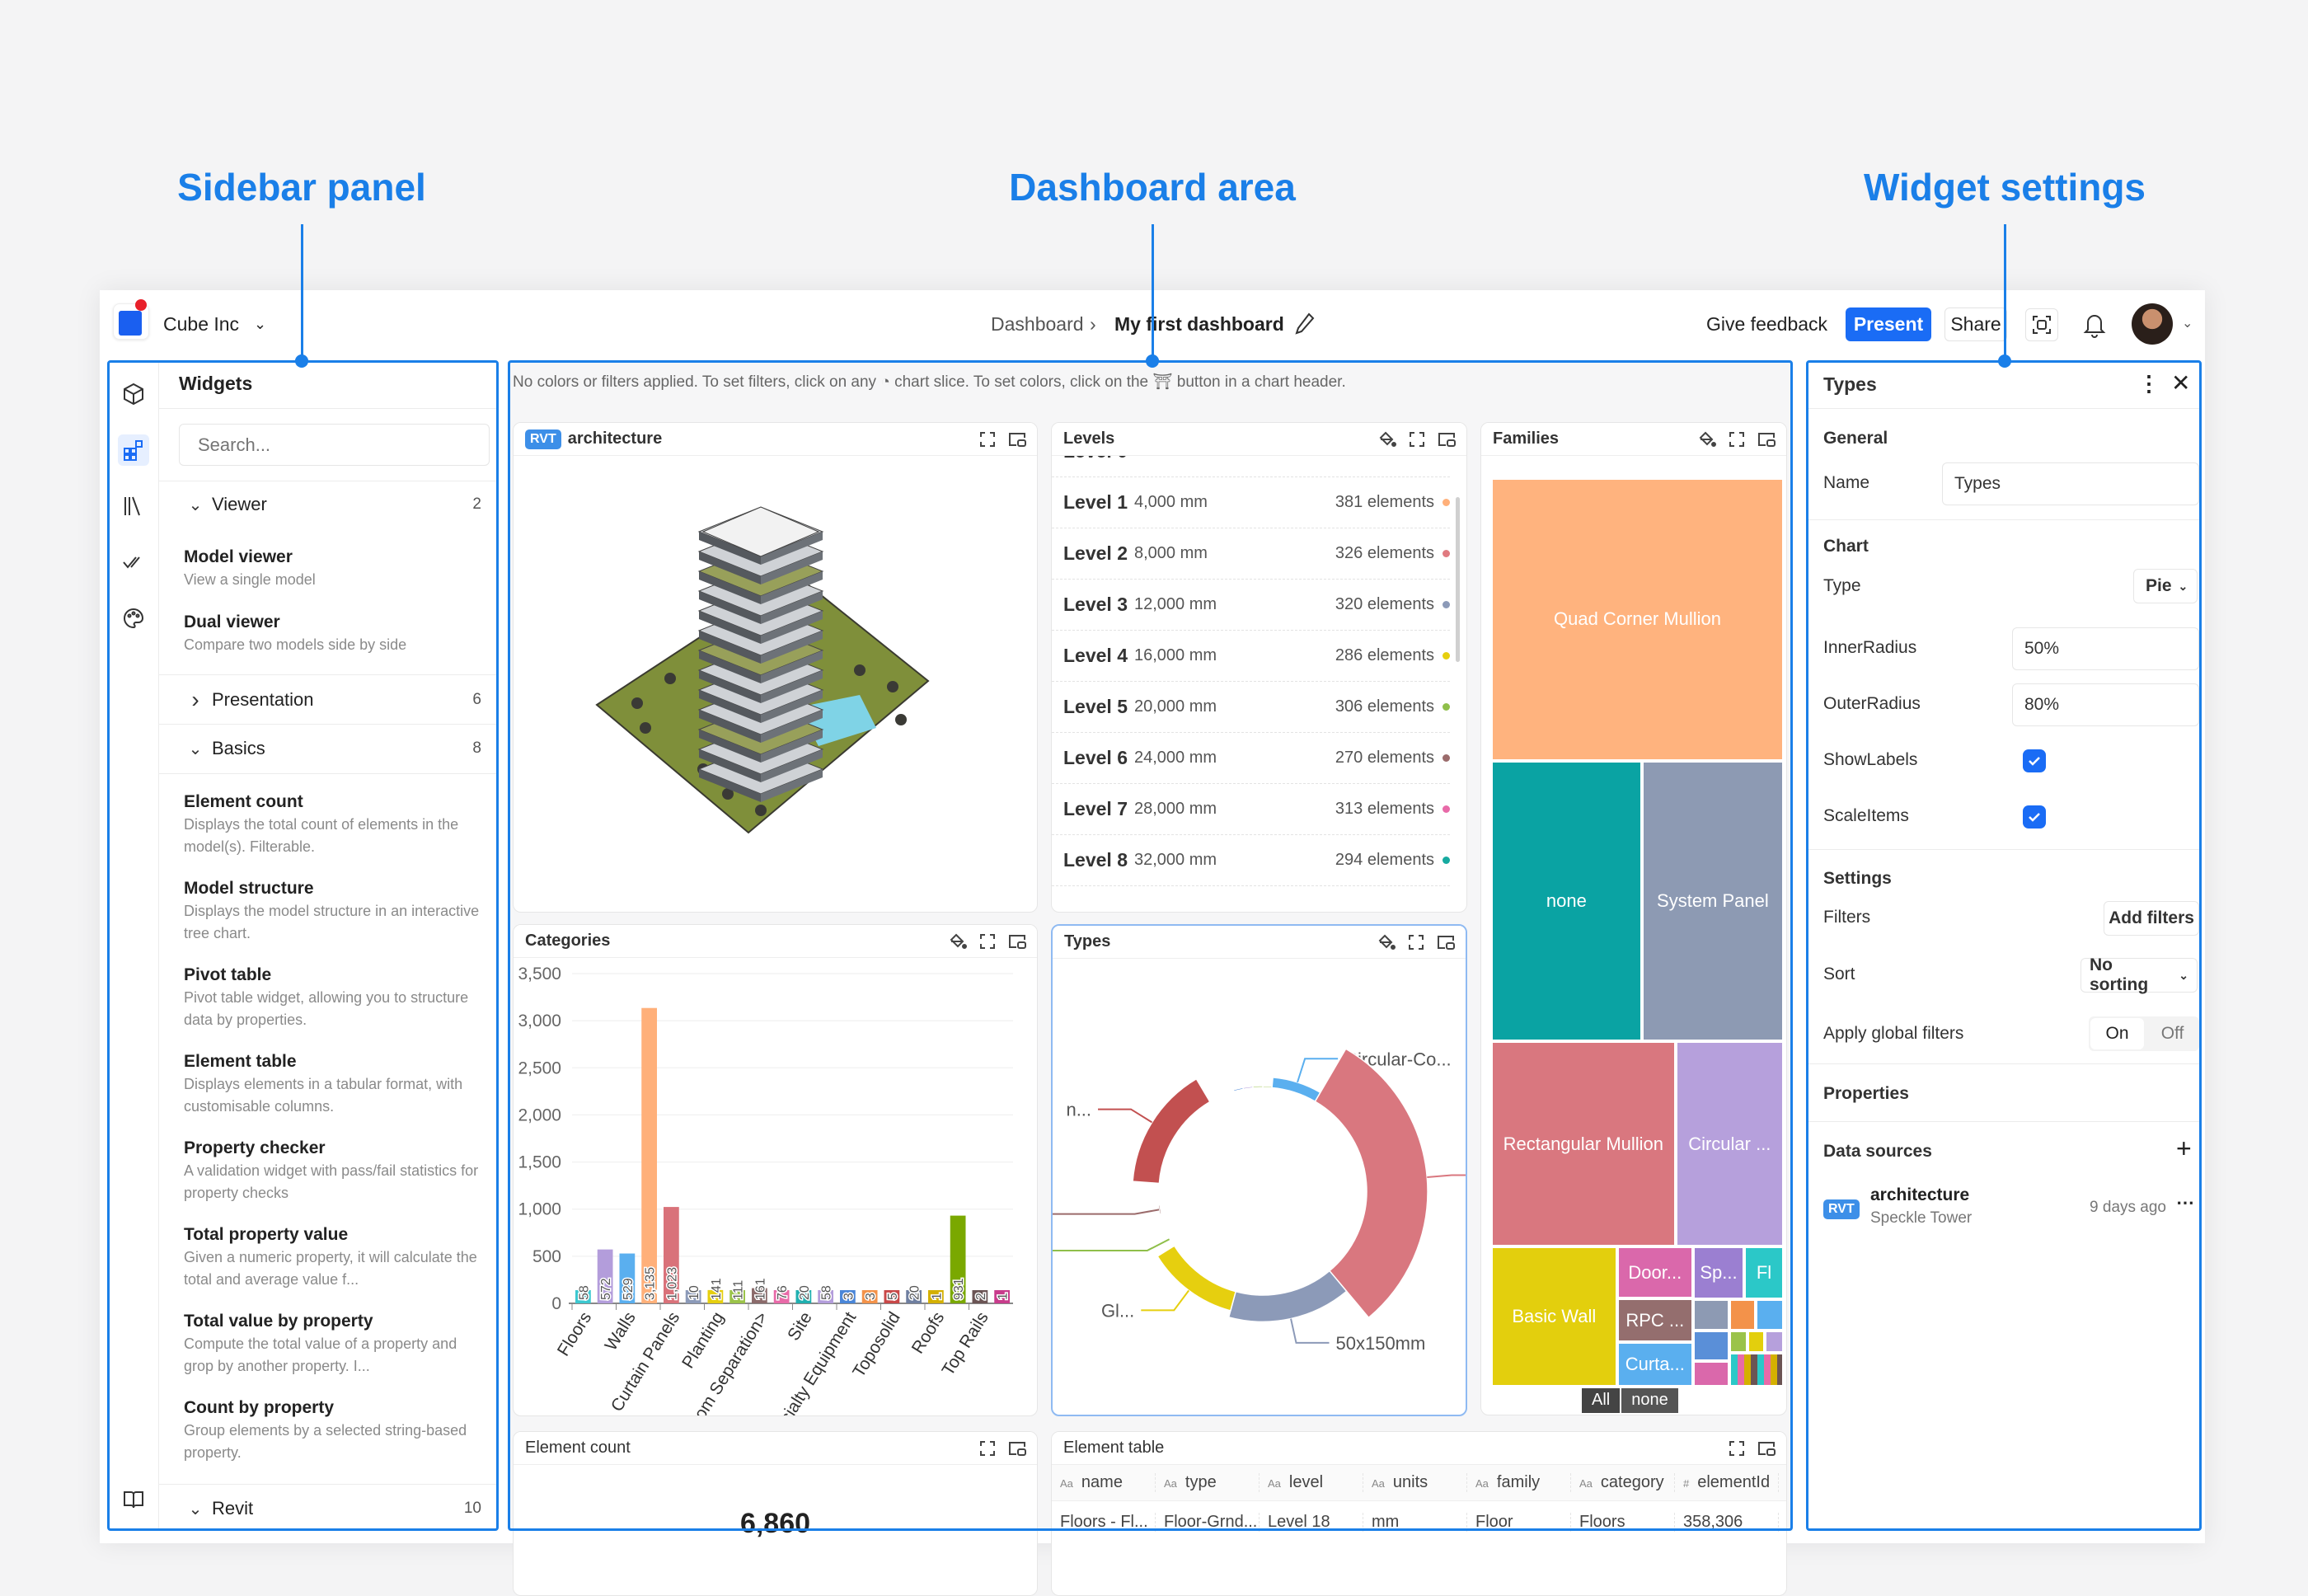 Image resolution: width=2308 pixels, height=1596 pixels. Describe the element at coordinates (1975, 324) in the screenshot. I see `share-button: Share` at that location.